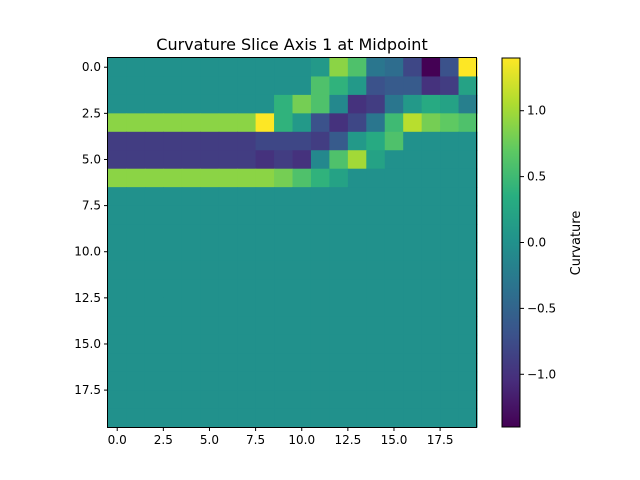 This screenshot has height=480, width=640. What do you see at coordinates (347, 440) in the screenshot?
I see `x-tick-label: 12.5` at bounding box center [347, 440].